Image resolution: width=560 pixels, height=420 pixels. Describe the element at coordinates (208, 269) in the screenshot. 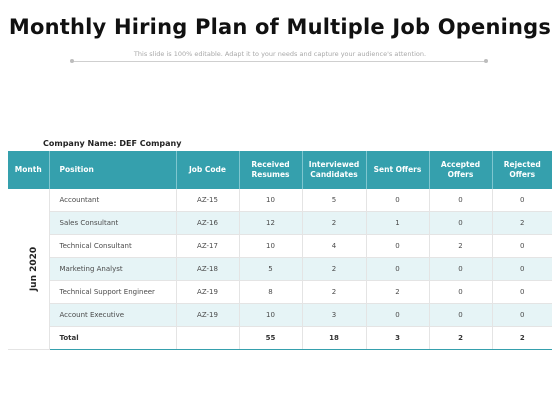

I see `job-code-cell: AZ-18` at that location.